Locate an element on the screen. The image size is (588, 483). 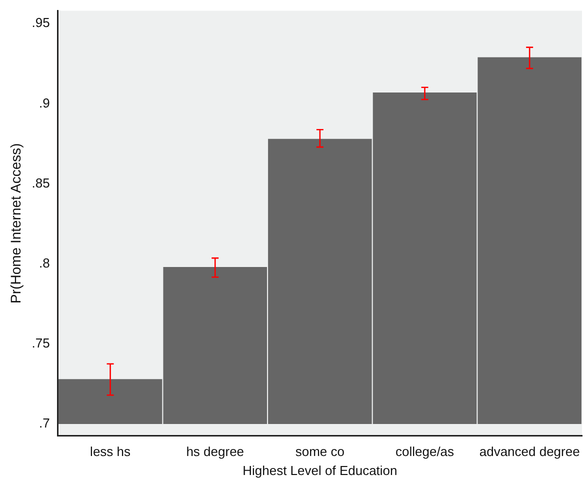
x-tick-label: advanced degree is located at coordinates (529, 452).